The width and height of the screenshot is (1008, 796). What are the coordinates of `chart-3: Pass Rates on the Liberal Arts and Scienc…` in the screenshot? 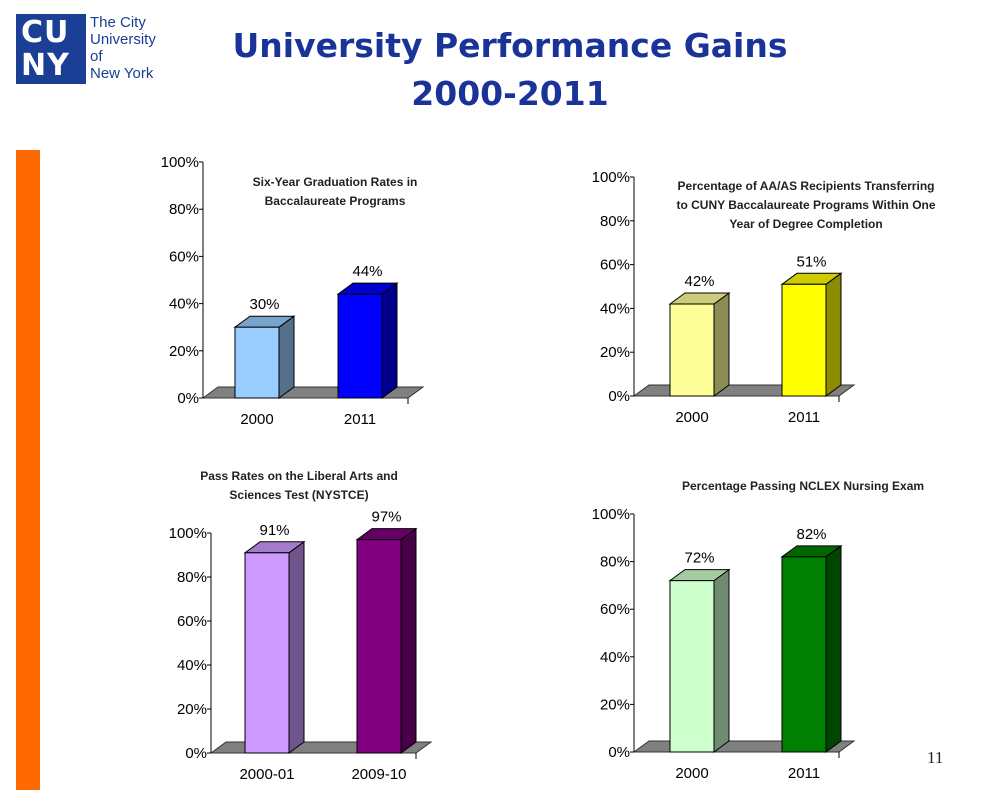 It's located at (301, 626).